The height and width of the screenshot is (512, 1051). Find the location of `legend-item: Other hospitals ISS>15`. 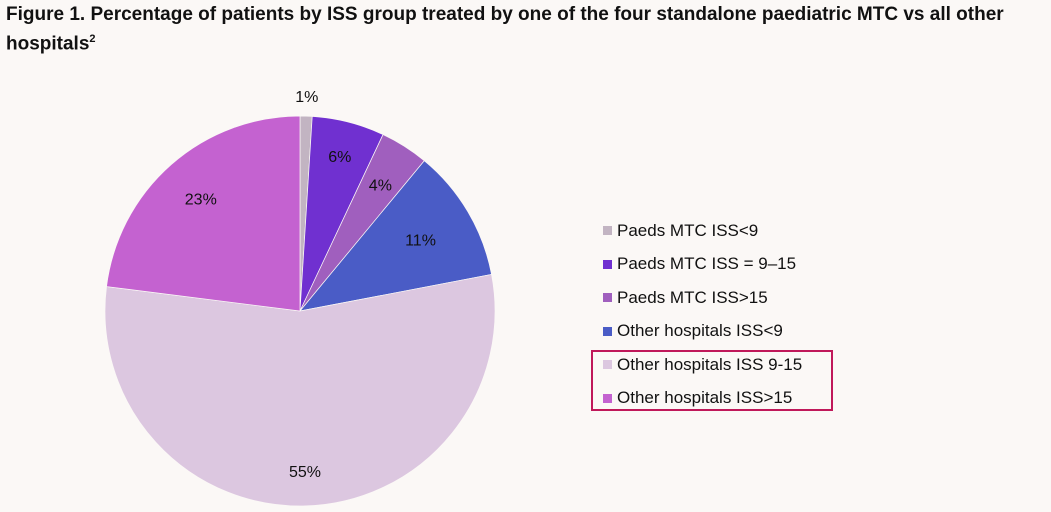

legend-item: Other hospitals ISS>15 is located at coordinates (702, 399).